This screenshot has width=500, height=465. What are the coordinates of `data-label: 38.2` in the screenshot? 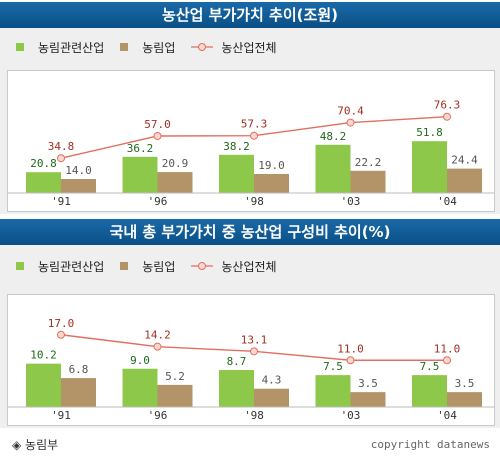 It's located at (236, 146).